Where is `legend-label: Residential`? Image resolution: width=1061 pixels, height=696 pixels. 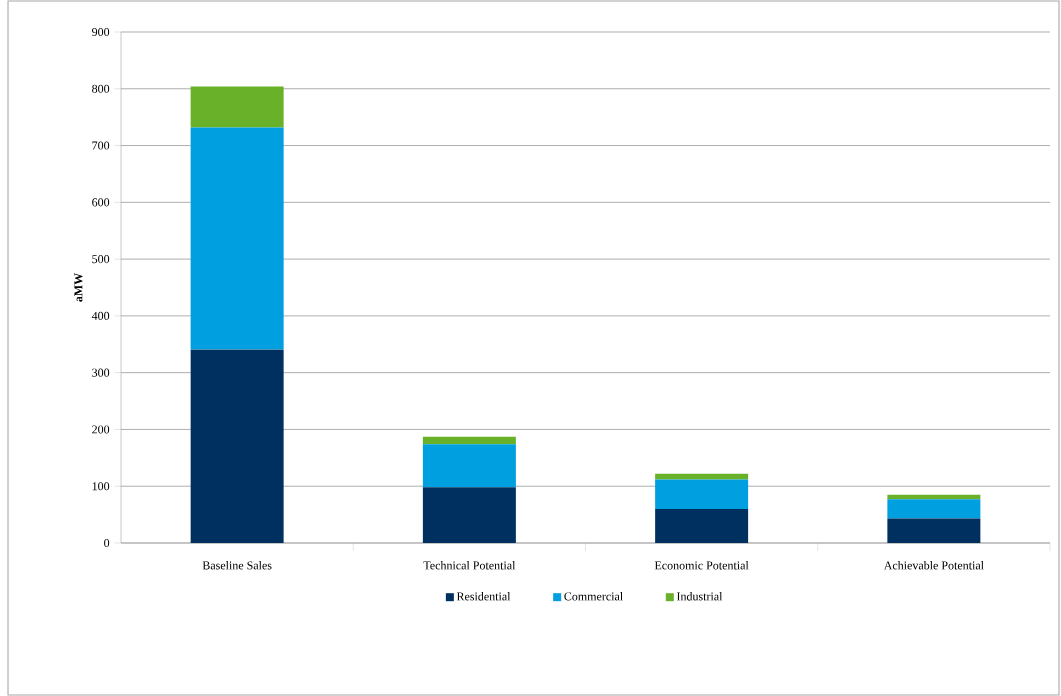 legend-label: Residential is located at coordinates (483, 596).